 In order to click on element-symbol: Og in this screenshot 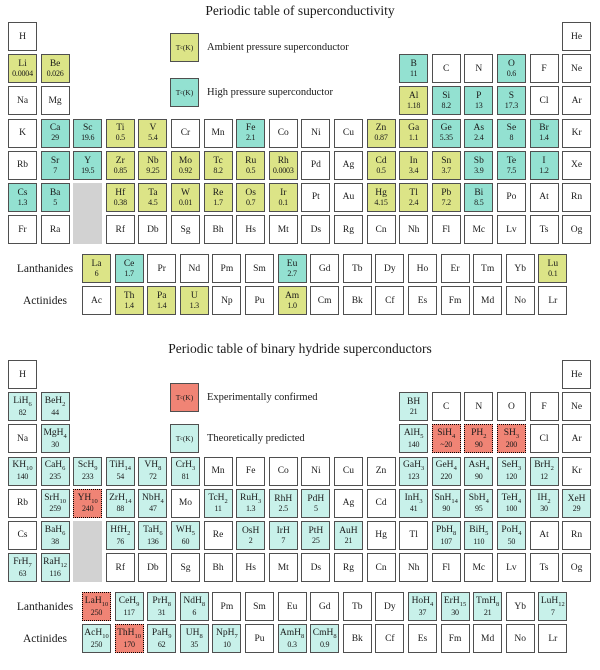, I will do `click(576, 567)`.